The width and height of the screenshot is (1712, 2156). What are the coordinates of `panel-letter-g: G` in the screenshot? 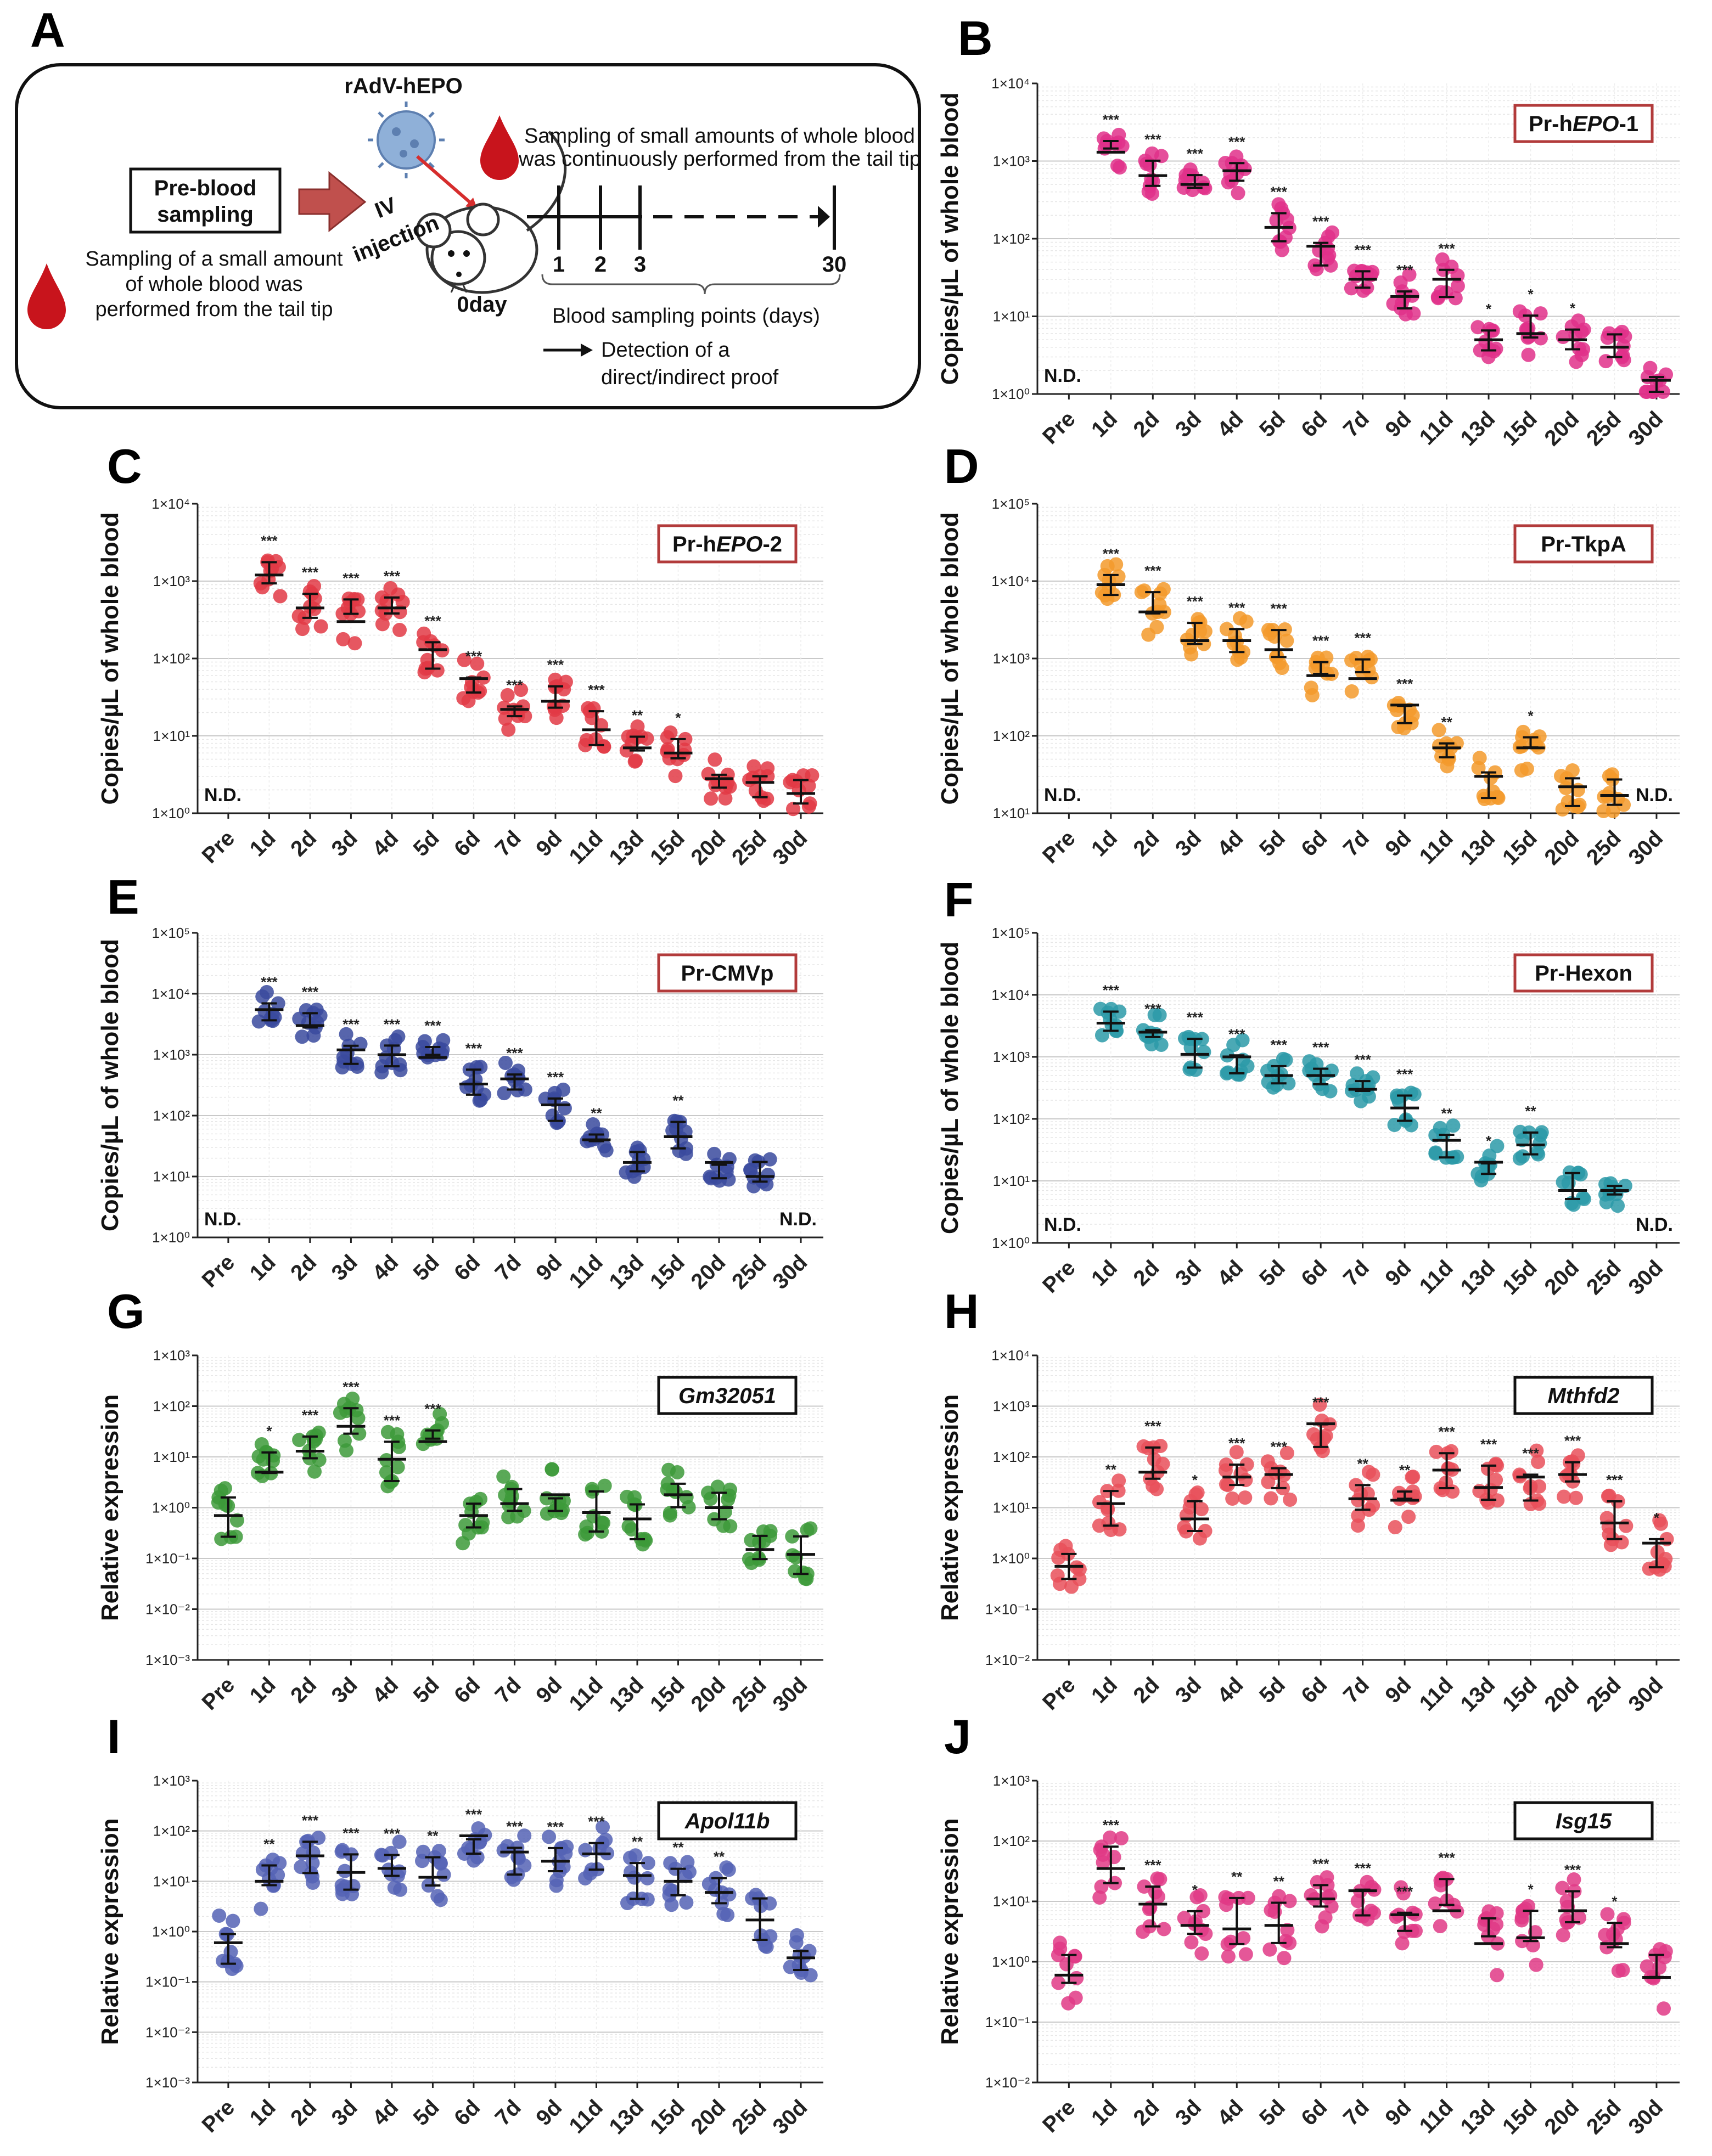 It's located at (125, 1311).